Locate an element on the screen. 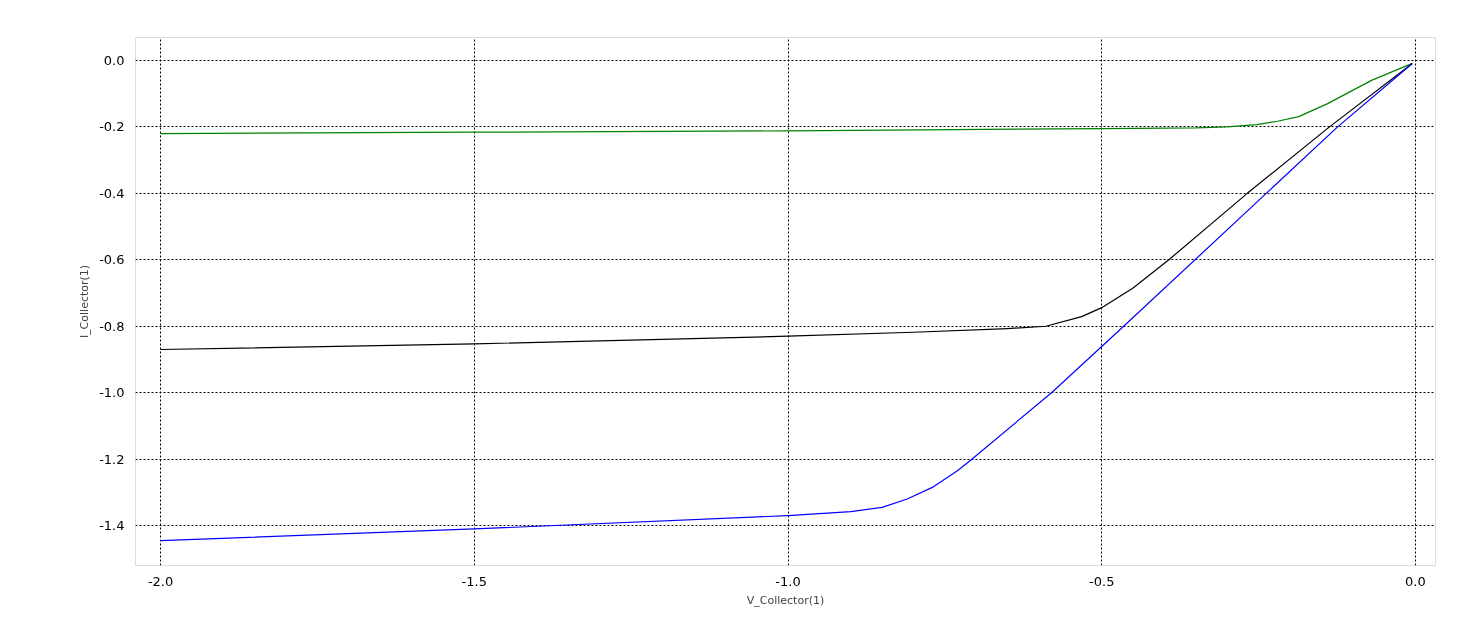 The width and height of the screenshot is (1479, 625). x-tick-label: -2.0 is located at coordinates (160, 581).